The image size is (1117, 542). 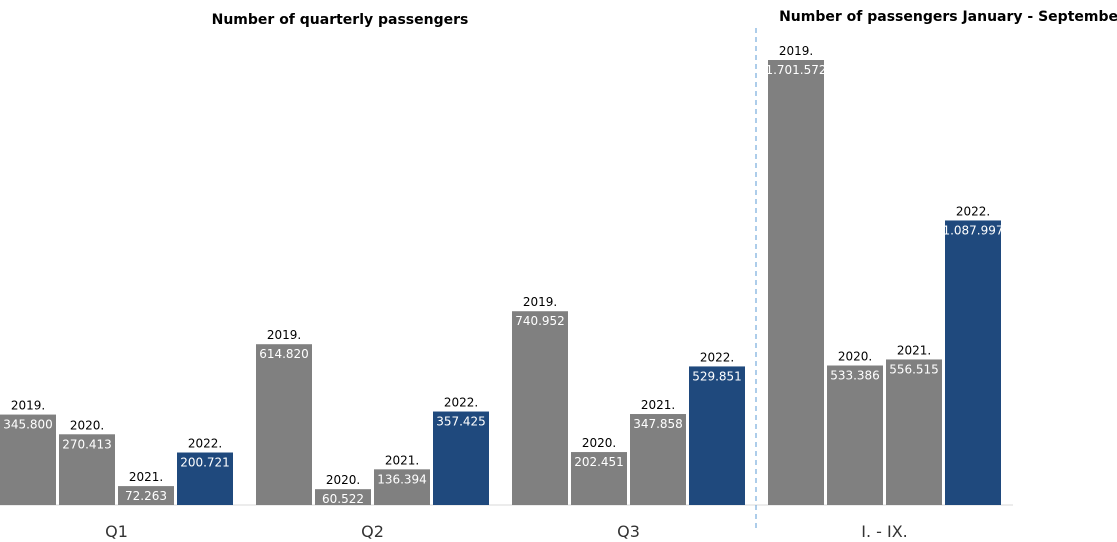 What do you see at coordinates (855, 376) in the screenshot?
I see `bar-value-label: 533.386` at bounding box center [855, 376].